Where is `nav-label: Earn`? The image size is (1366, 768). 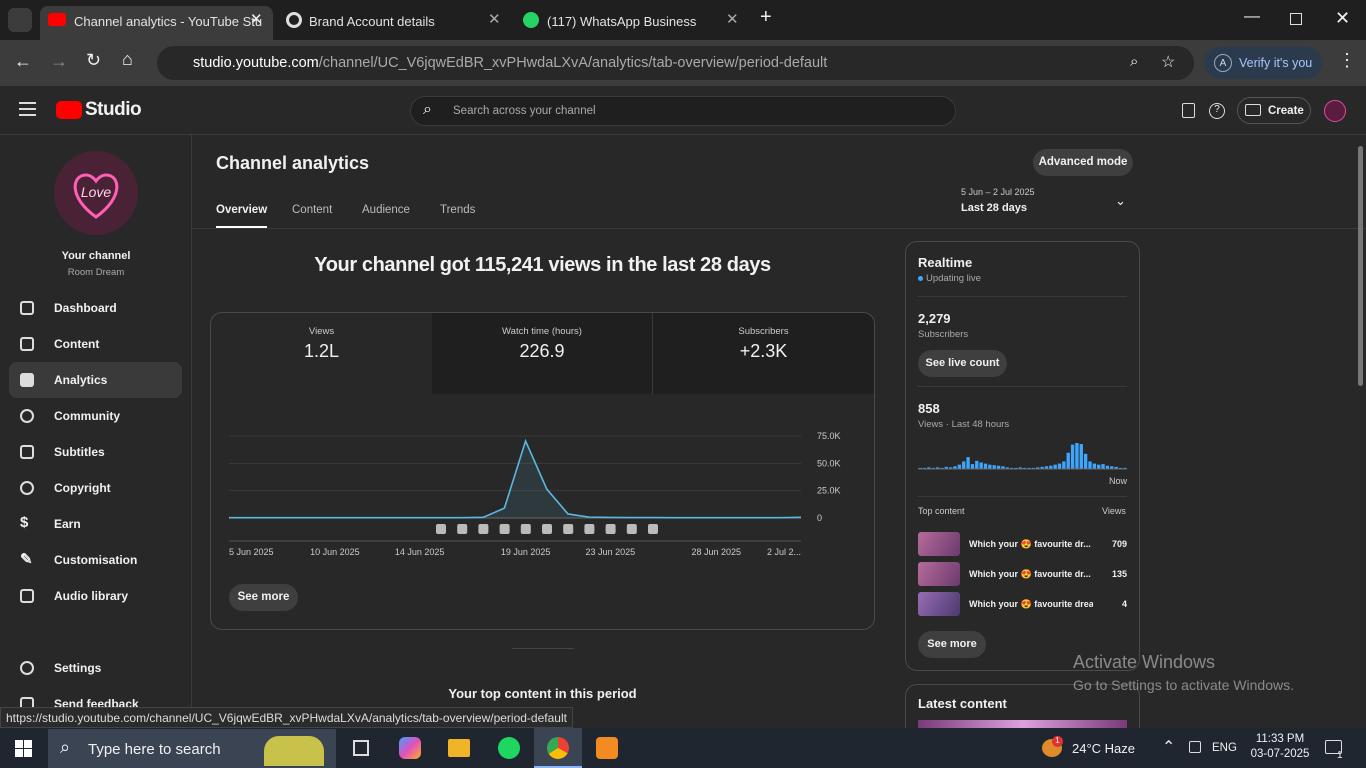 nav-label: Earn is located at coordinates (67, 524).